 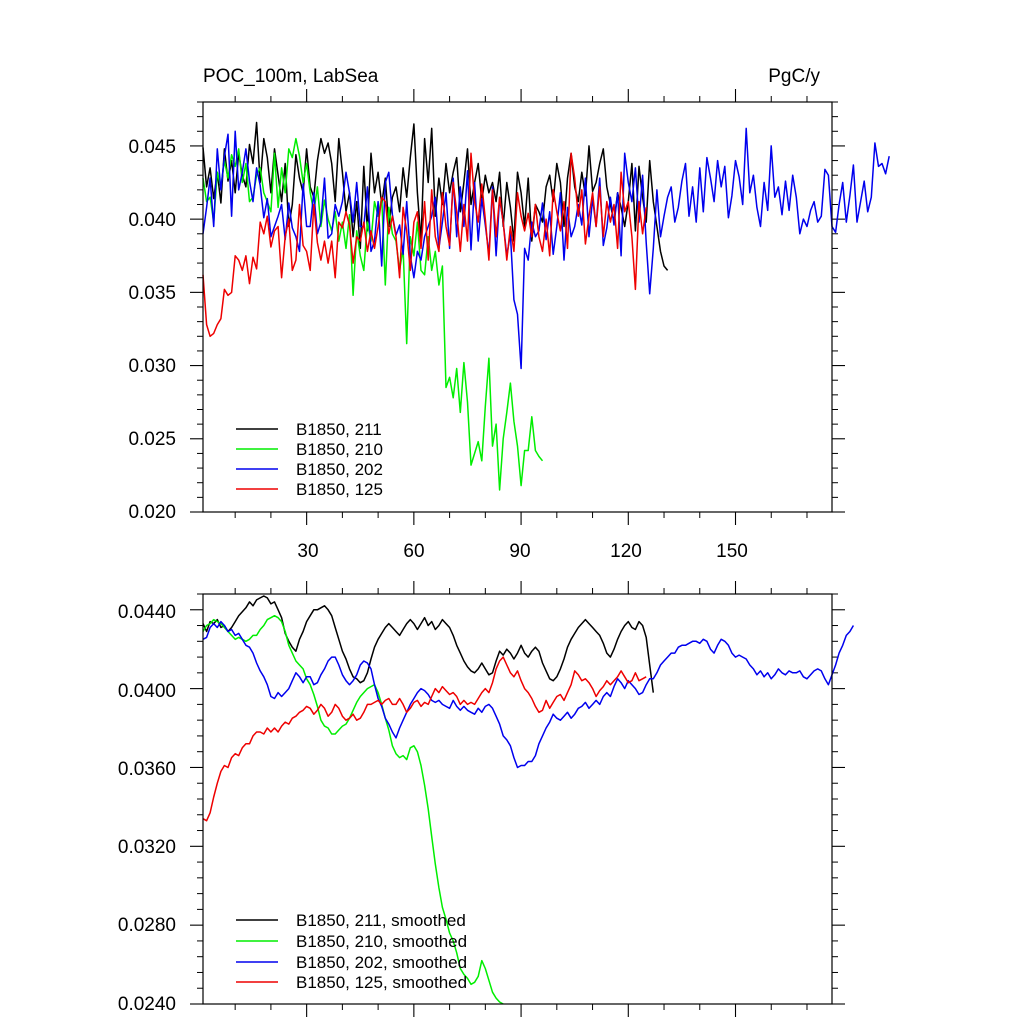 I want to click on bottom-y-tick-label: 0.0440, so click(x=147, y=612).